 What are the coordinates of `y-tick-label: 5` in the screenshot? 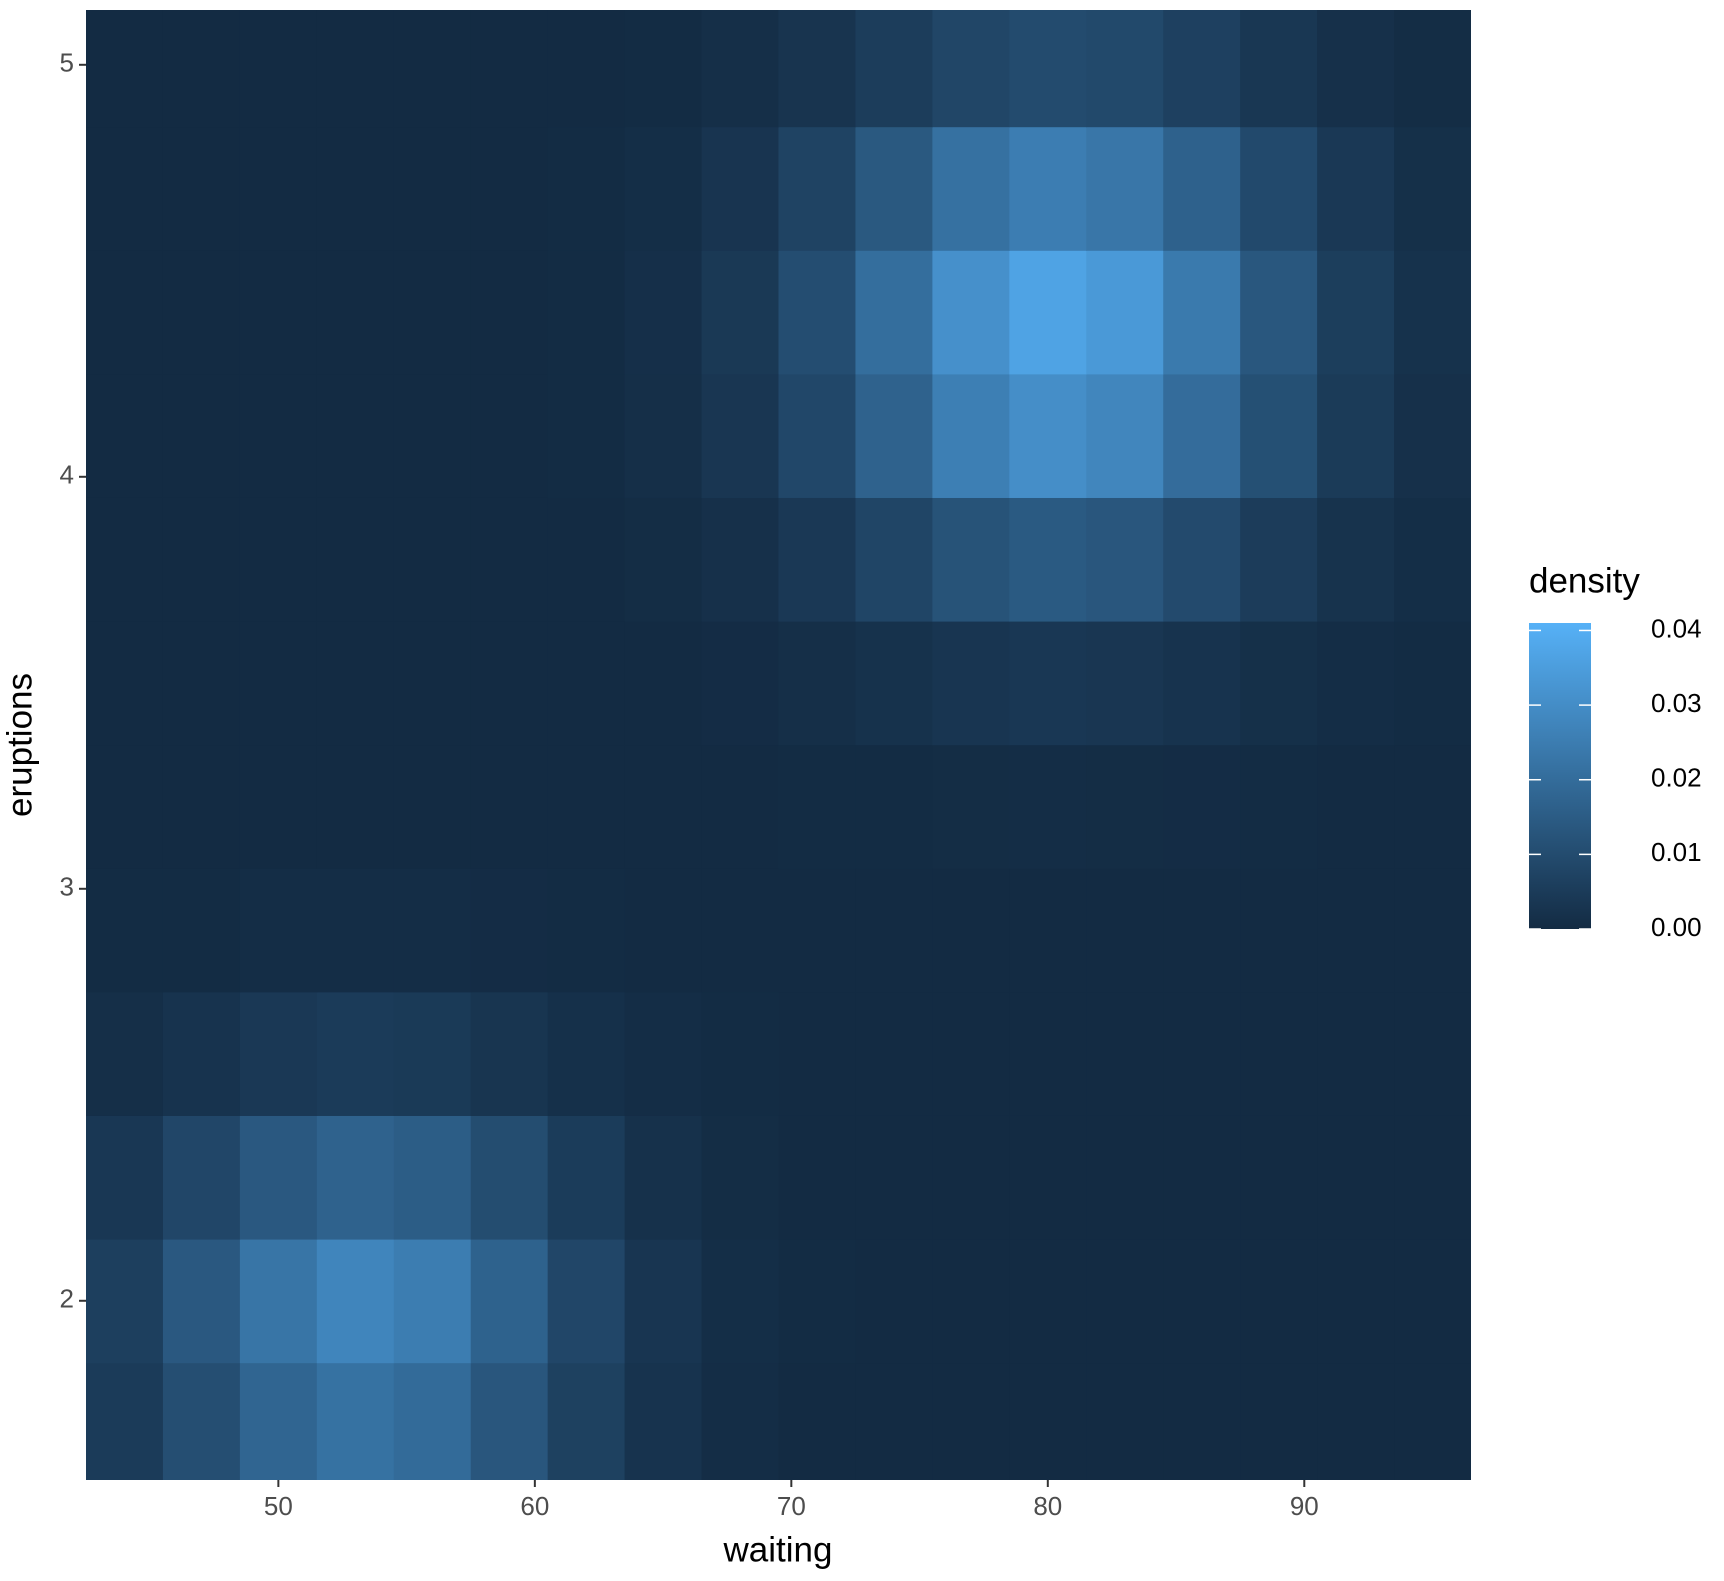 It's located at (67, 63).